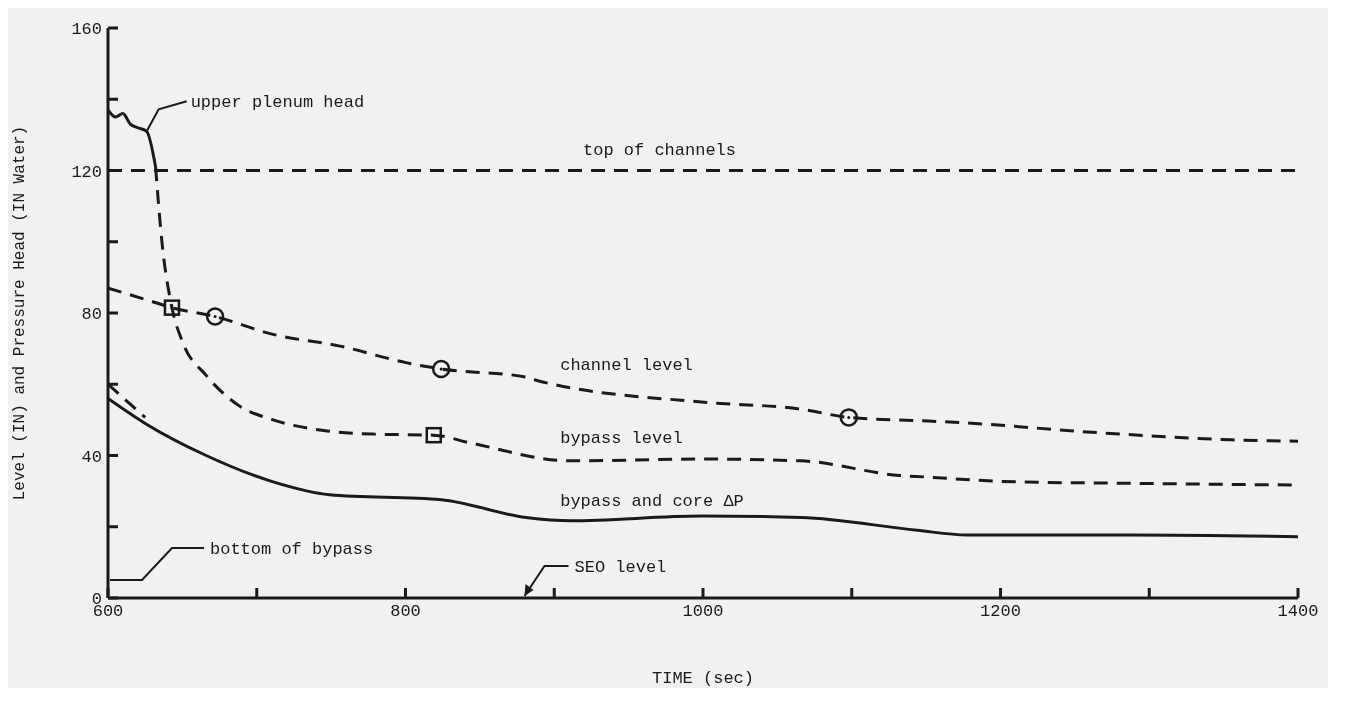  I want to click on x-tick-label: 1400, so click(1298, 612).